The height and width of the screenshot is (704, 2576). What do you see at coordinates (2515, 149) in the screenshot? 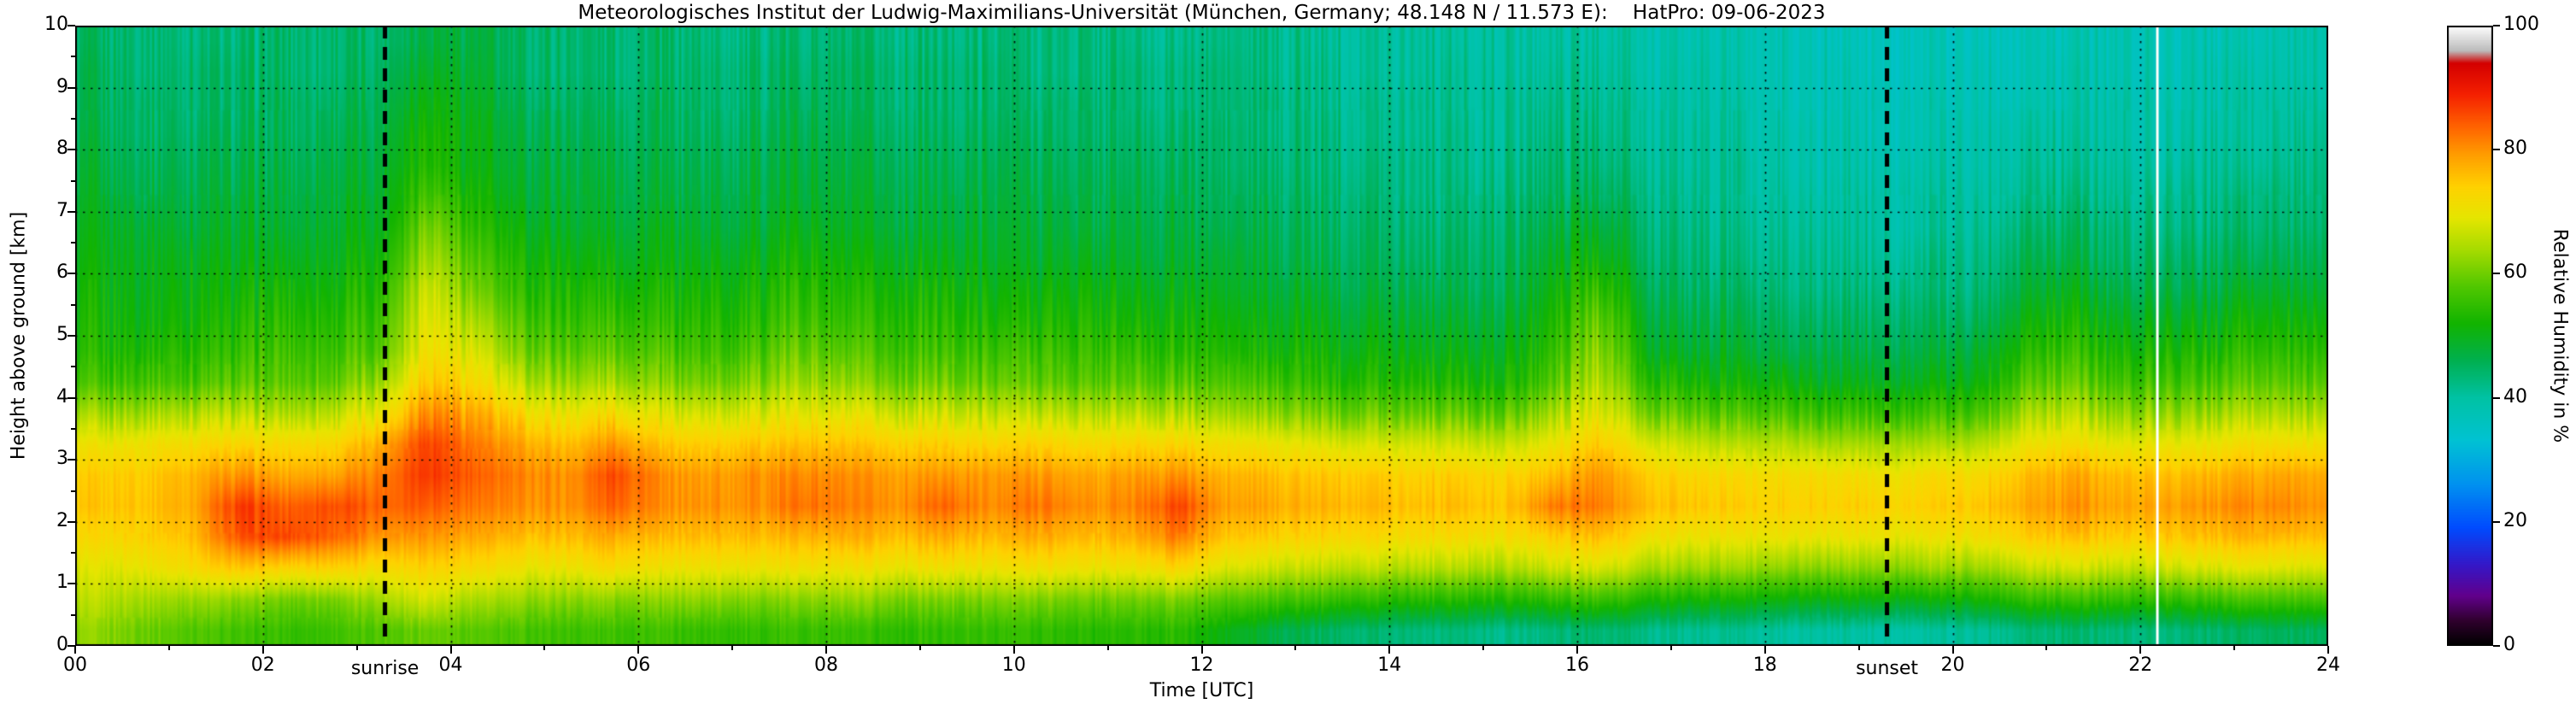
I see `colorbar-tick-label: 80` at bounding box center [2515, 149].